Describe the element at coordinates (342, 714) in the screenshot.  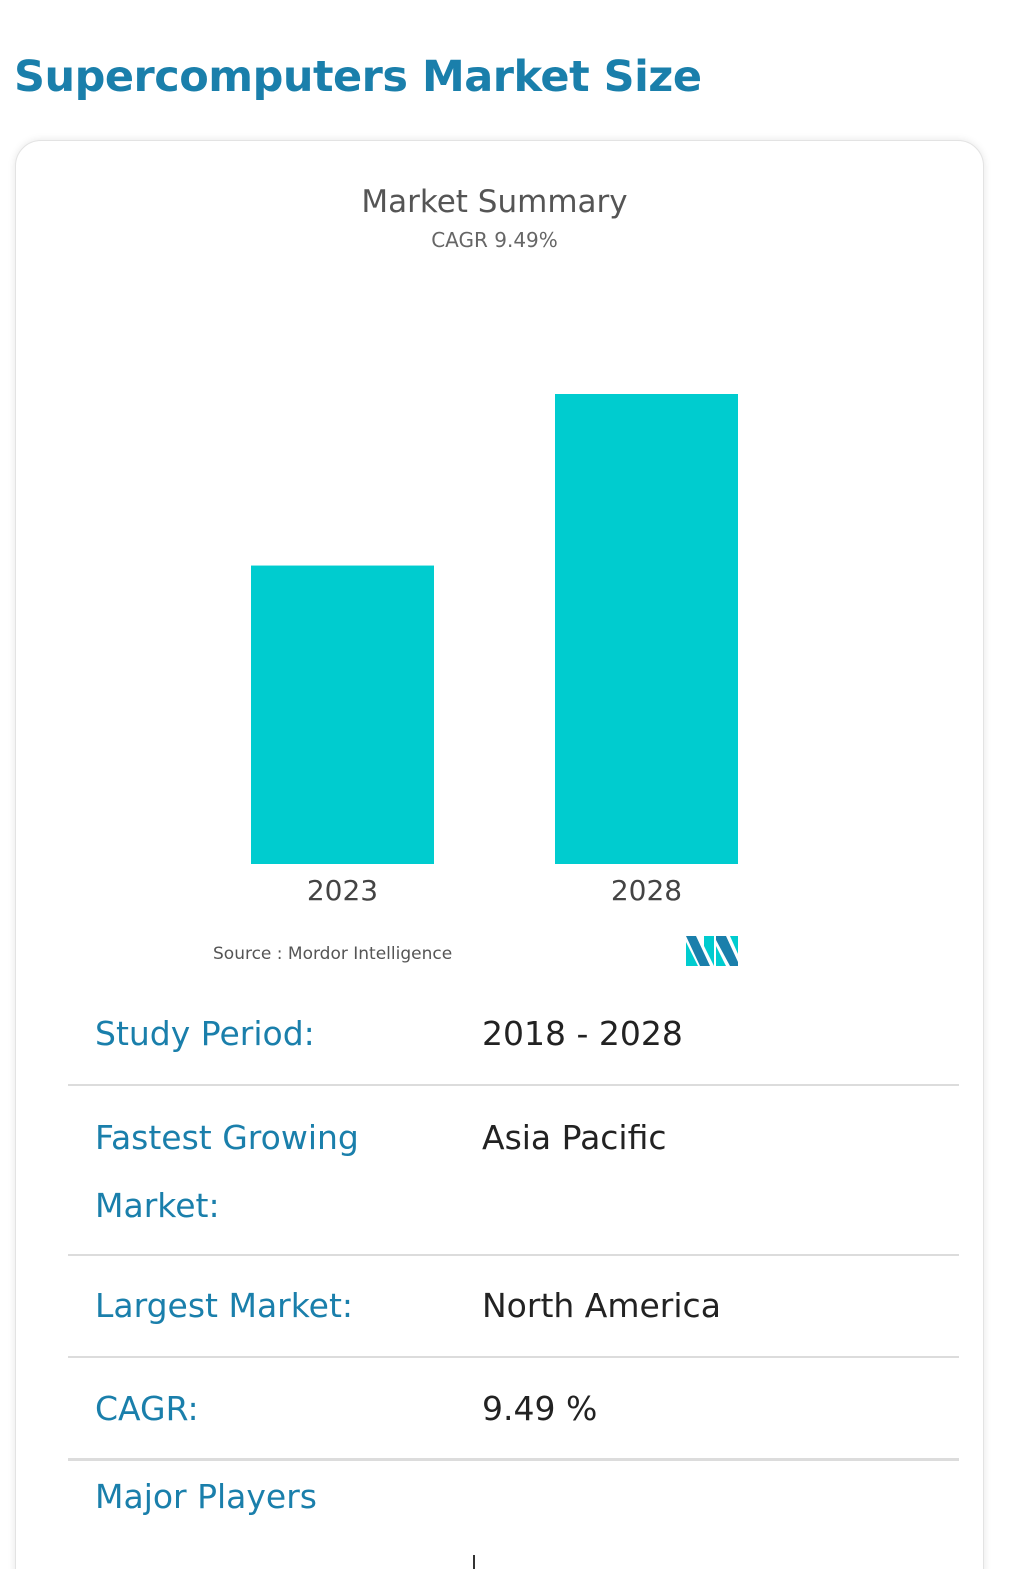
I see `bar-2023` at that location.